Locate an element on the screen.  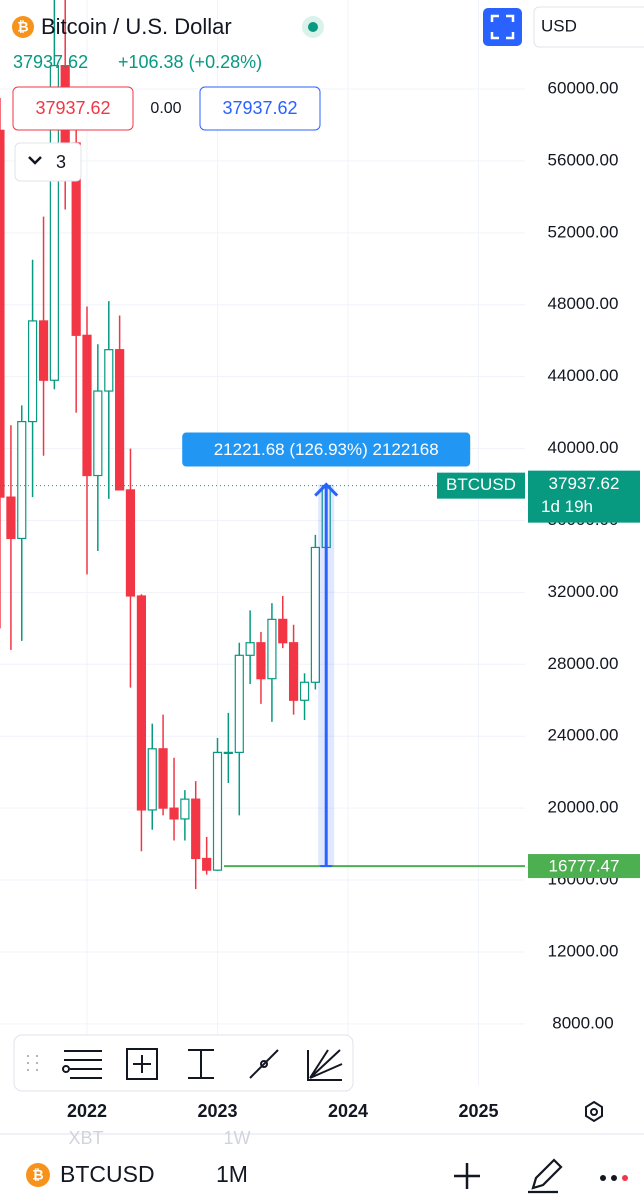
currency-select is located at coordinates (588, 27).